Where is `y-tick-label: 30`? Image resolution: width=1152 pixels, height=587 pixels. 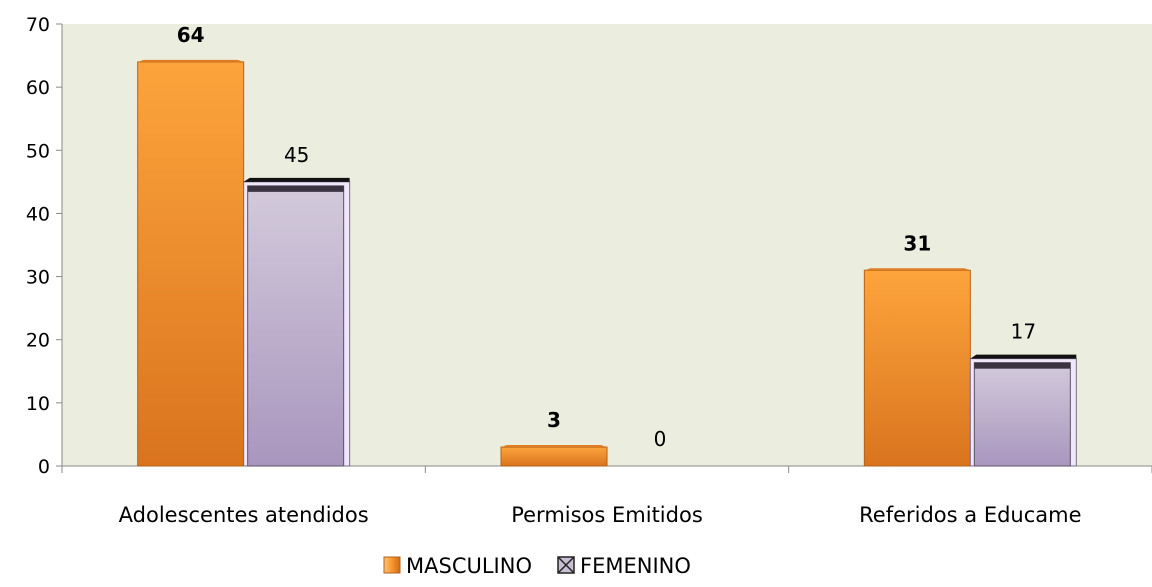
y-tick-label: 30 is located at coordinates (38, 278).